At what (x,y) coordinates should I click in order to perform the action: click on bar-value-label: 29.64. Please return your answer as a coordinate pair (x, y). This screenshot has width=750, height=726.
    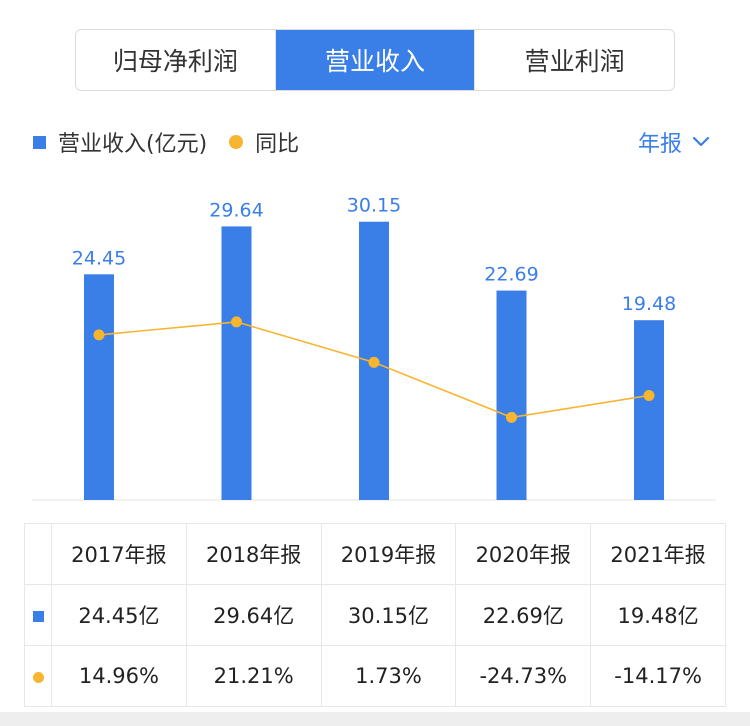
    Looking at the image, I should click on (236, 210).